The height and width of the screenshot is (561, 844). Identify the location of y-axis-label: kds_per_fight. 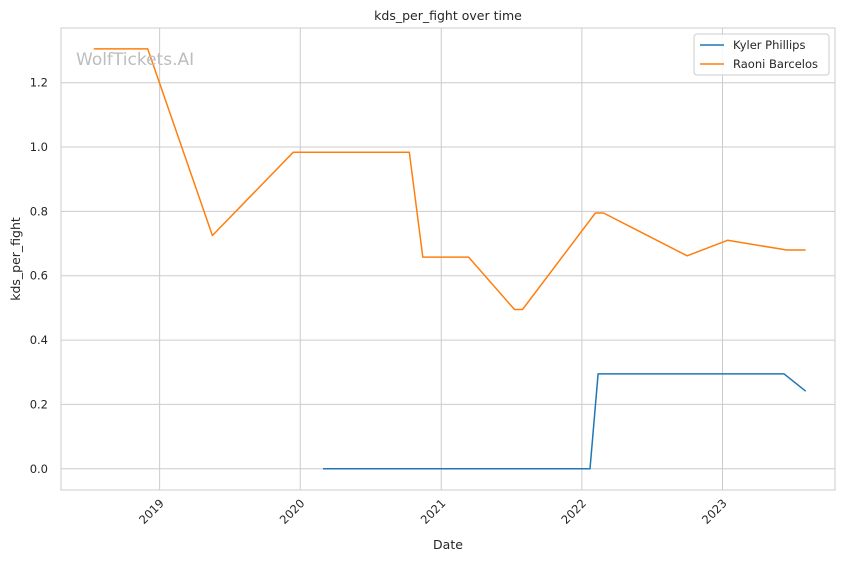
(15, 259).